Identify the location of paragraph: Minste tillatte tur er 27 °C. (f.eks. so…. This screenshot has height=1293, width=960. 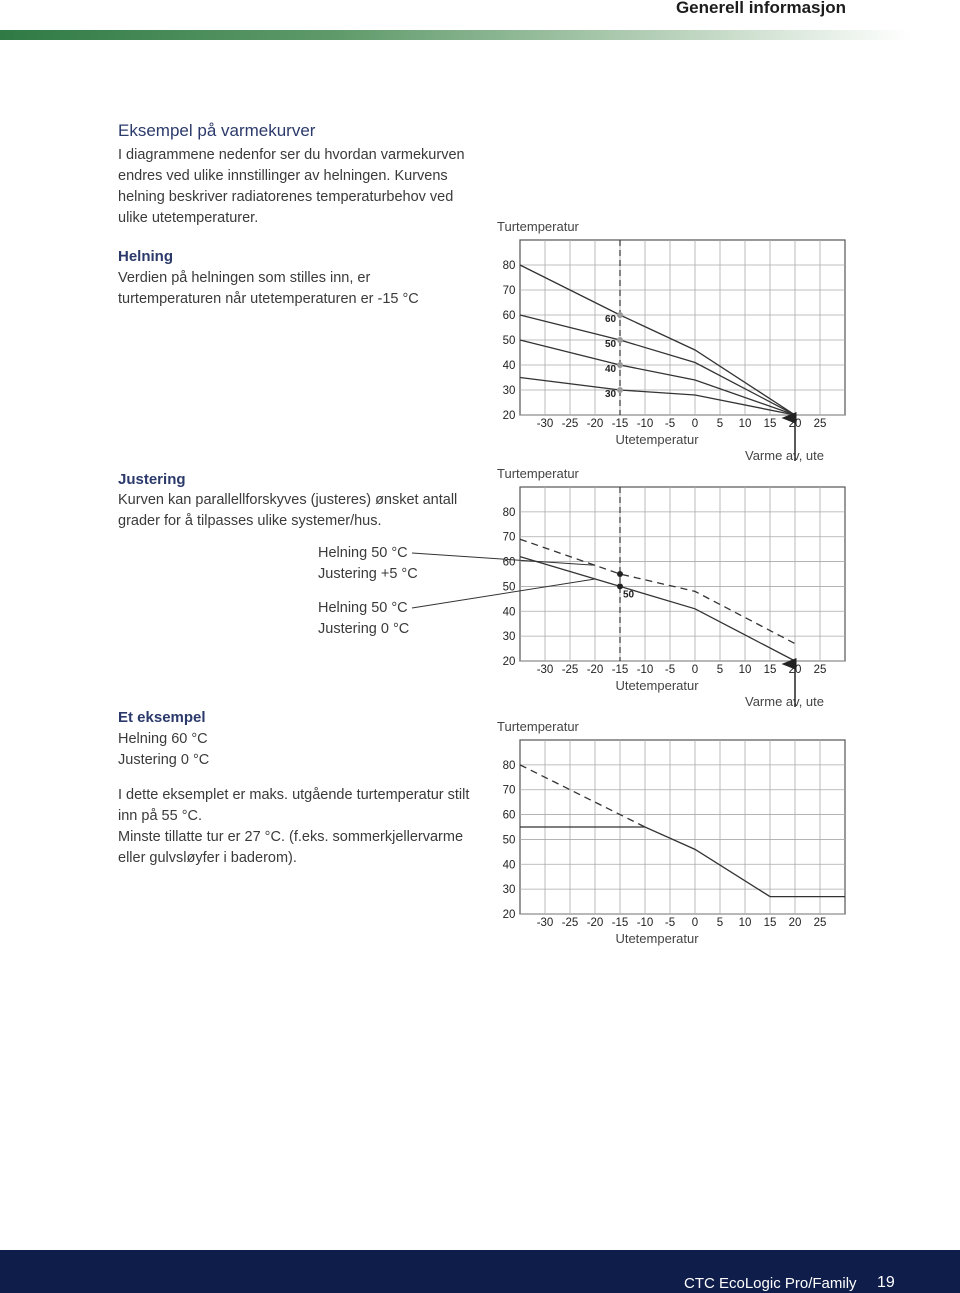
(291, 847).